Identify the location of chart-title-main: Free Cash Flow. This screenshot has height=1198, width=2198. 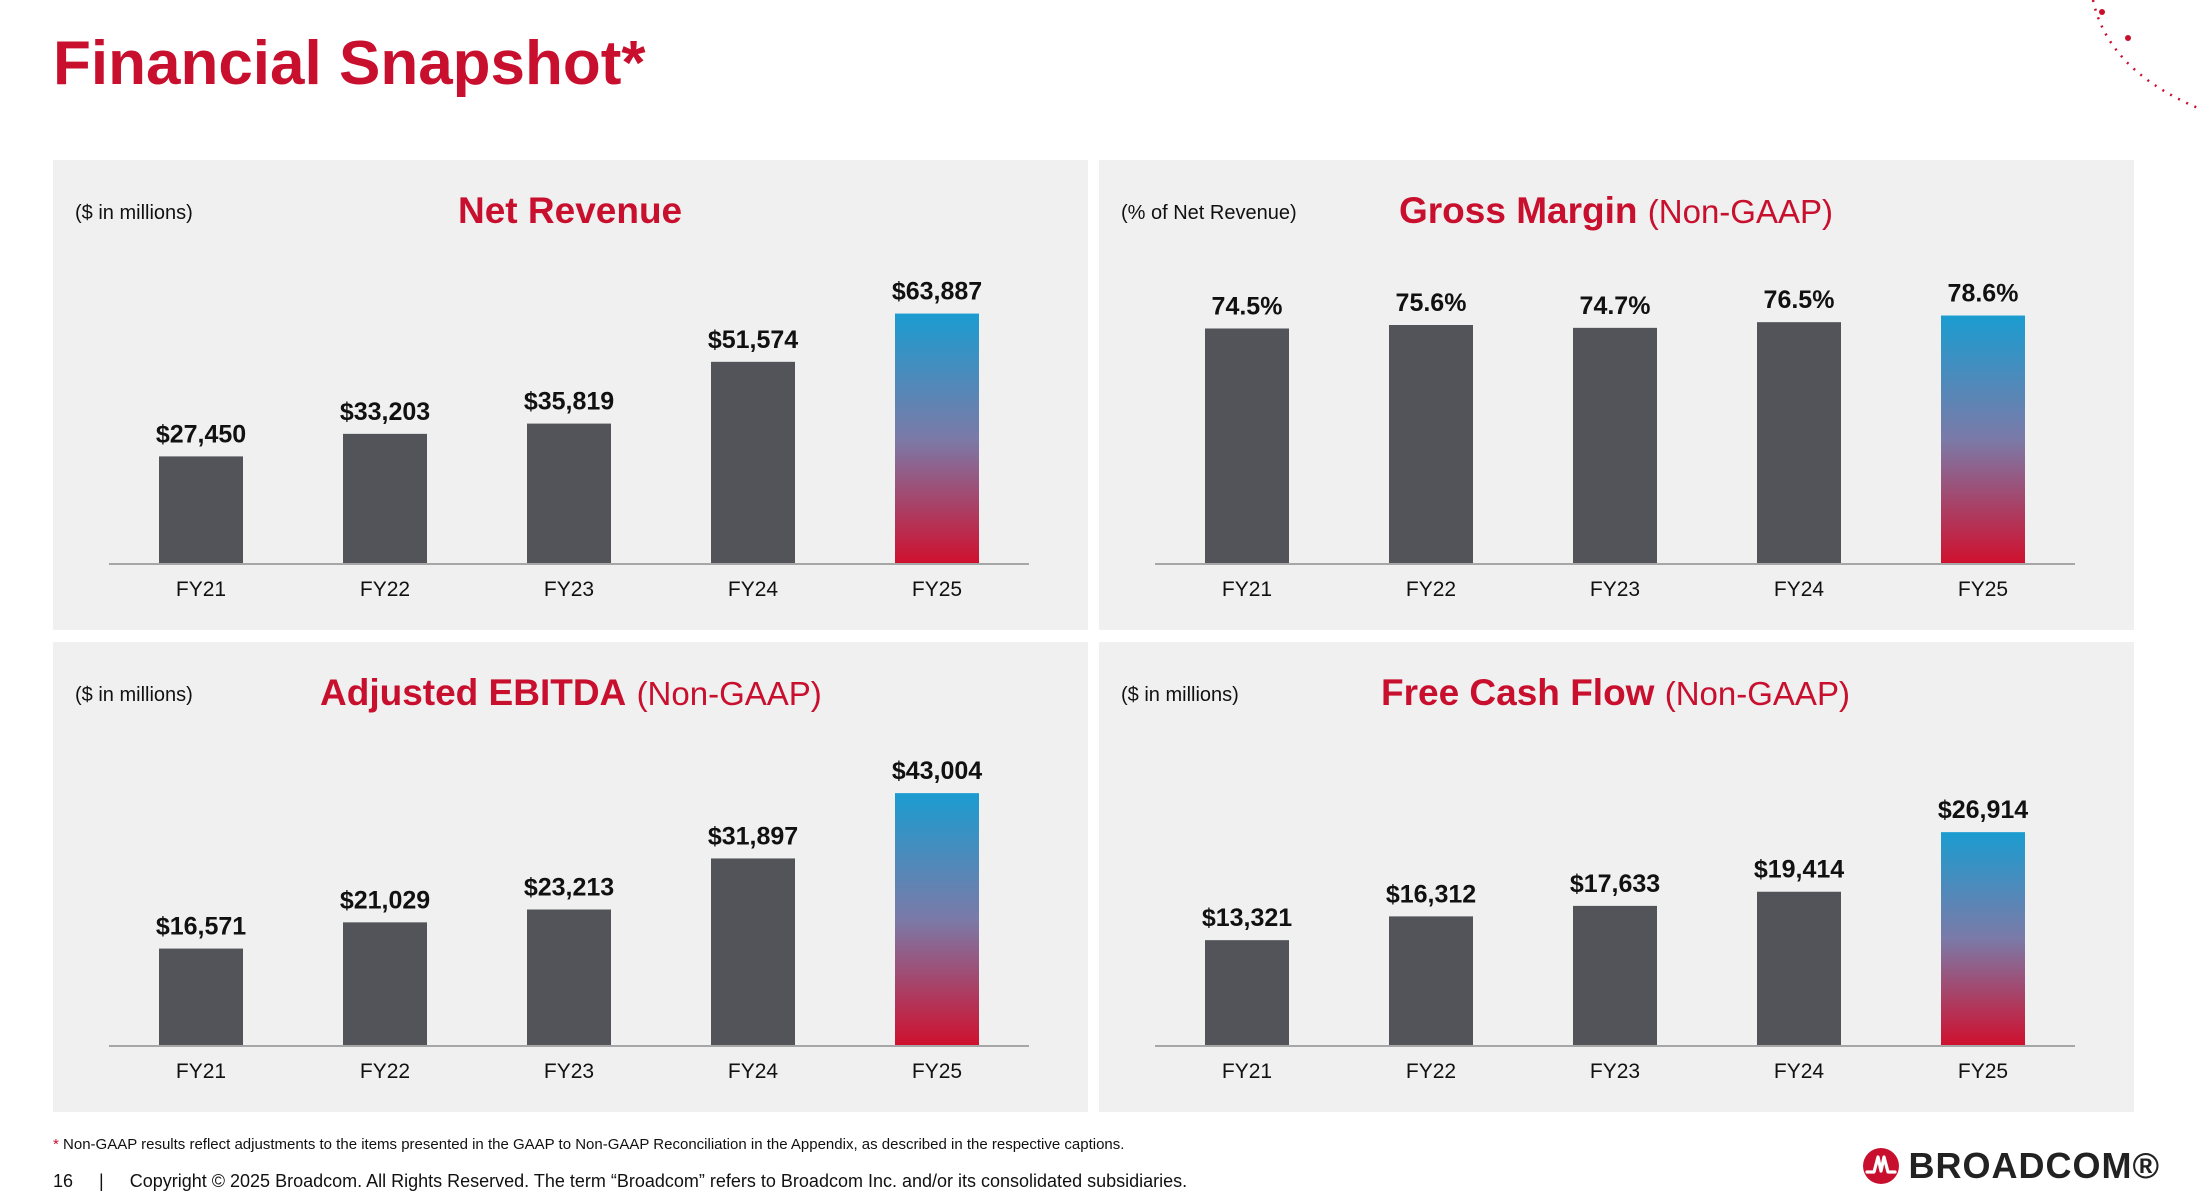
(1518, 692).